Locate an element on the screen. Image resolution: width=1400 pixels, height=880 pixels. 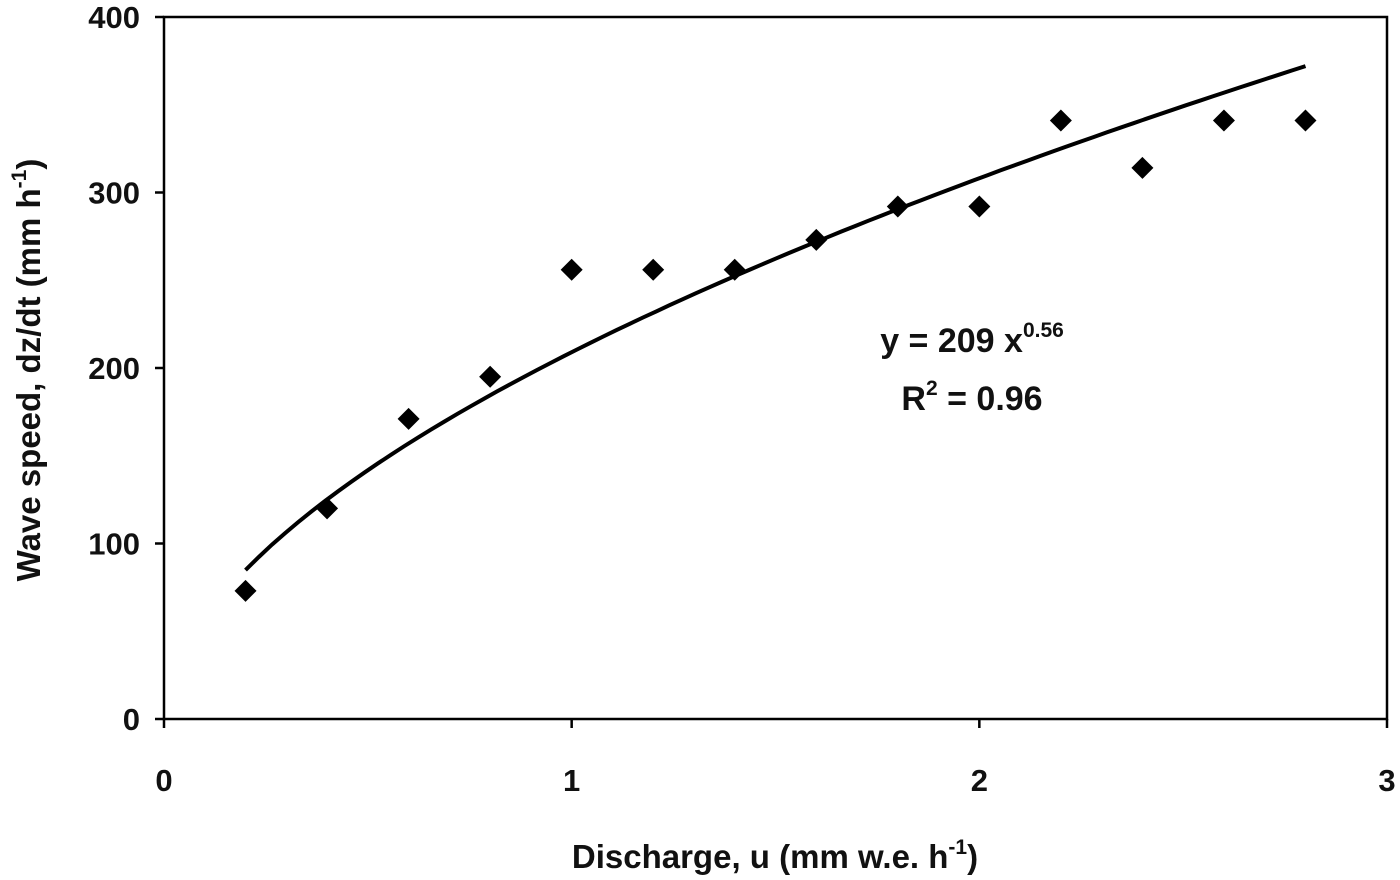
y-tick-label: 100 is located at coordinates (114, 544).